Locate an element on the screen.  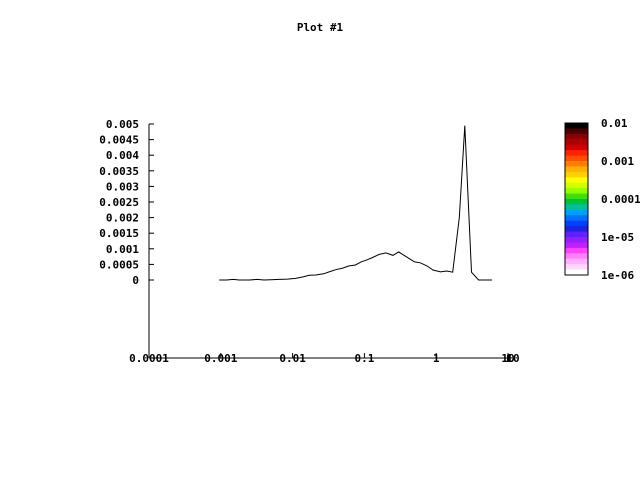
y-tick-label: 0.001 is located at coordinates (122, 249).